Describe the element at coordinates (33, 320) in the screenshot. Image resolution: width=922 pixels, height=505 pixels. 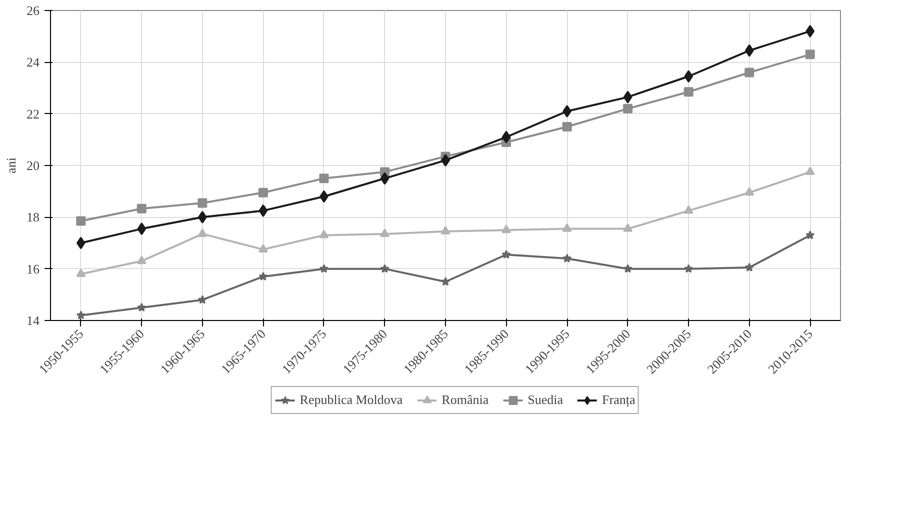
I see `y-tick-label: 14` at that location.